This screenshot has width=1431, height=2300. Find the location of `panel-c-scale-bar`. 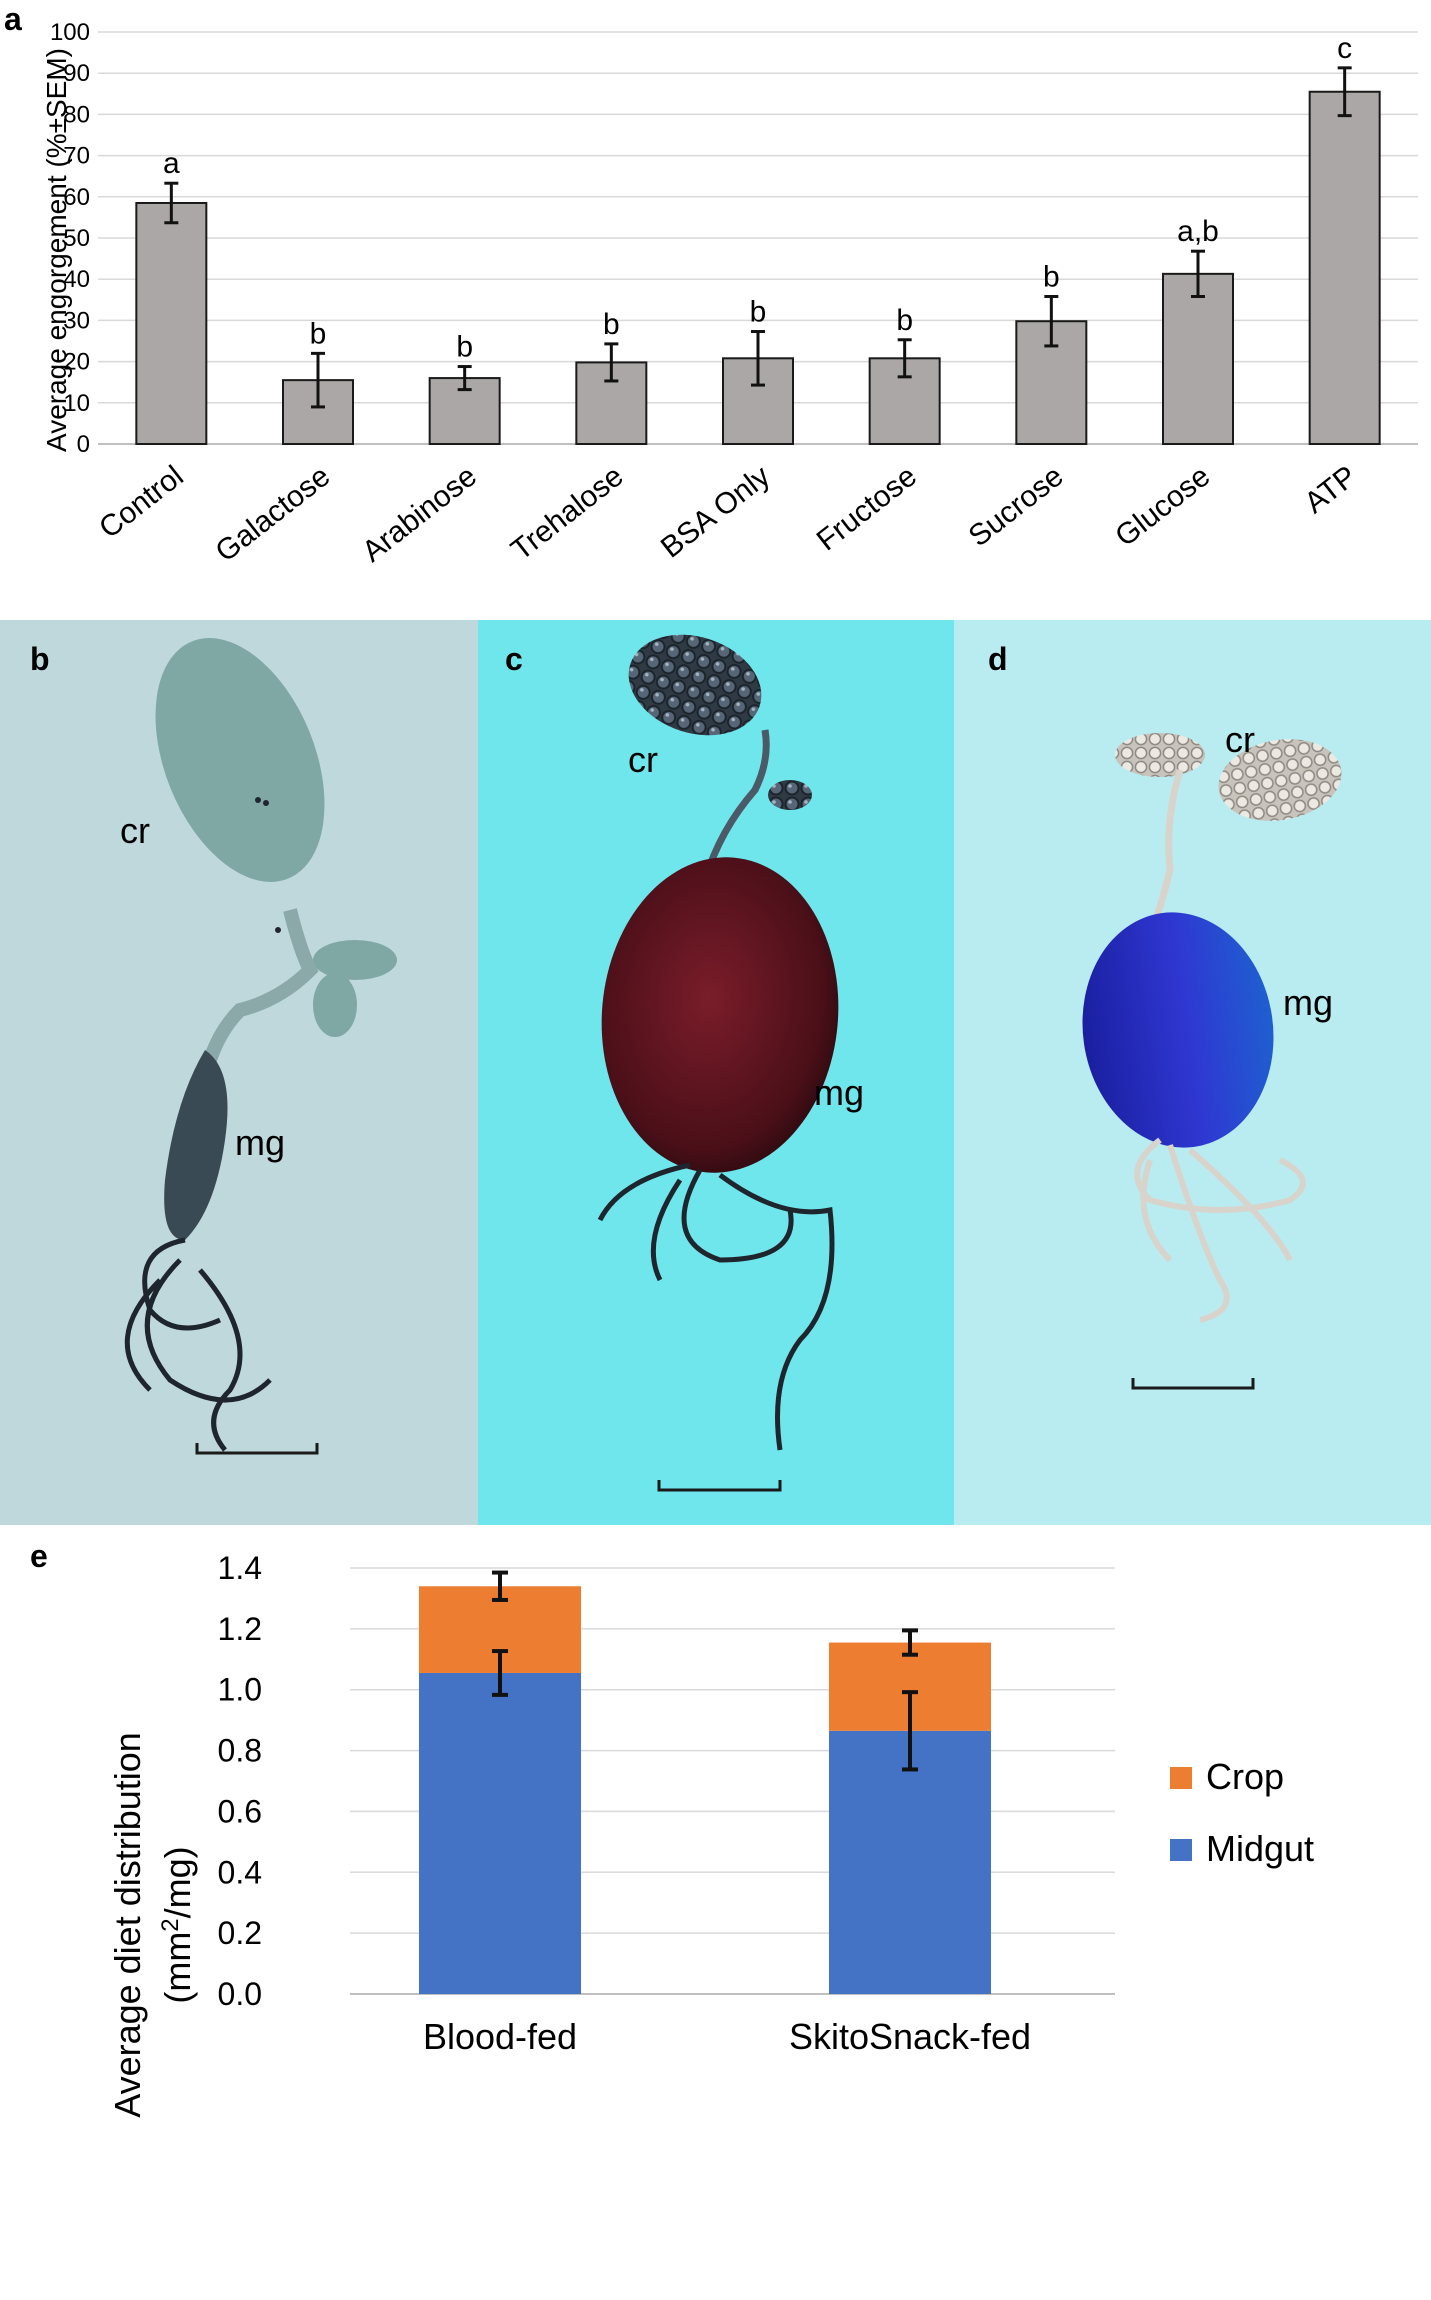

panel-c-scale-bar is located at coordinates (719, 1486).